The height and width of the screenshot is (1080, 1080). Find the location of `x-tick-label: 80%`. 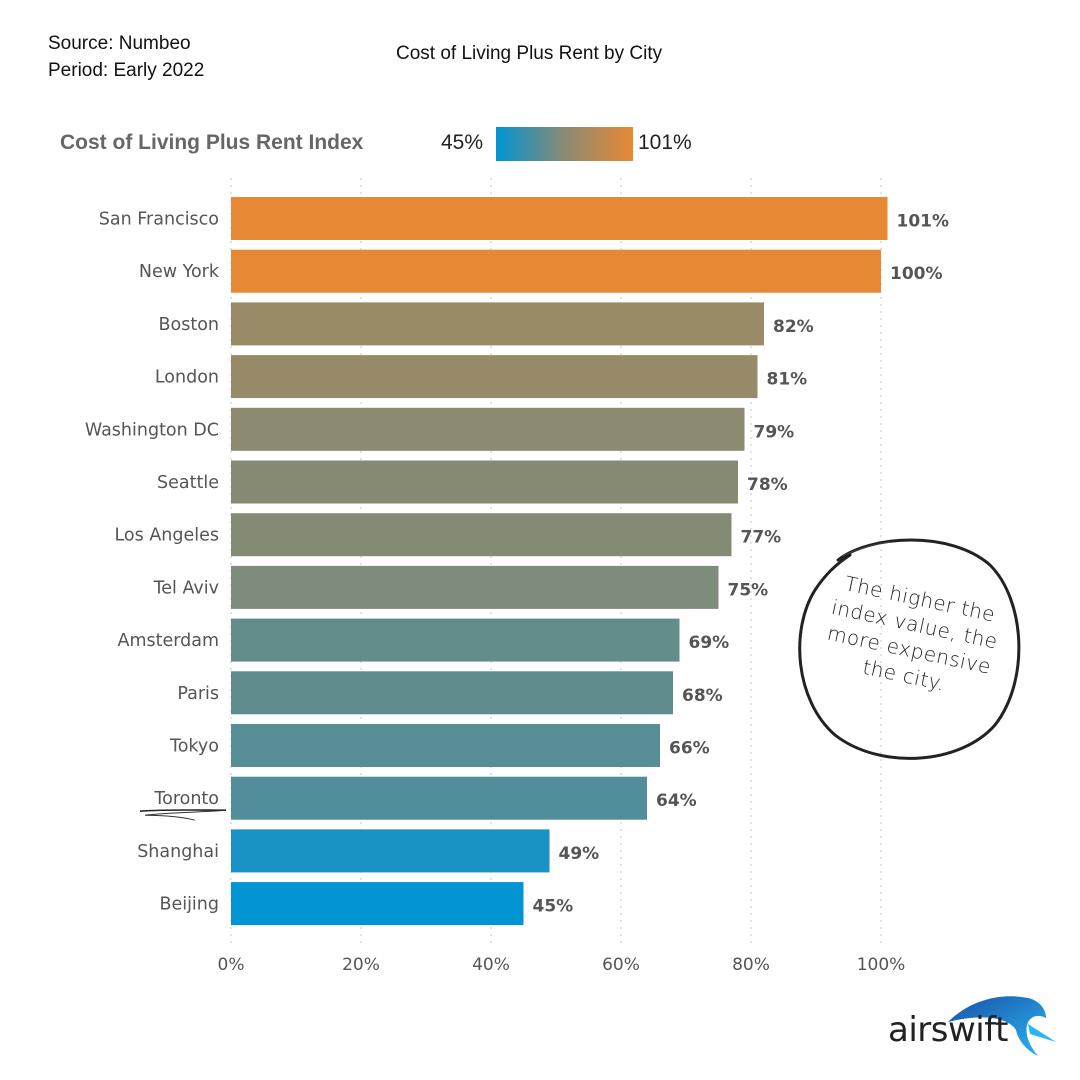

x-tick-label: 80% is located at coordinates (751, 965).